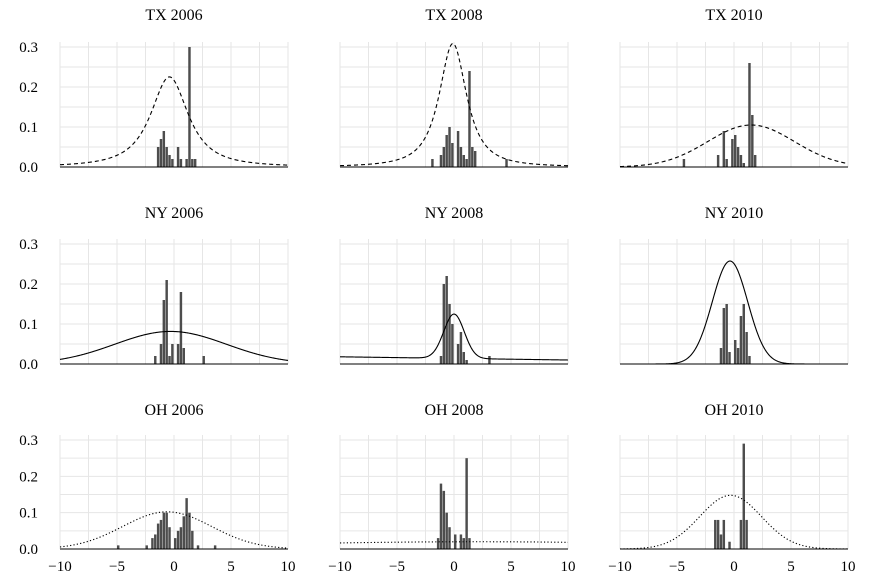  I want to click on panel-title-oh-2010: OH 2010, so click(733, 410).